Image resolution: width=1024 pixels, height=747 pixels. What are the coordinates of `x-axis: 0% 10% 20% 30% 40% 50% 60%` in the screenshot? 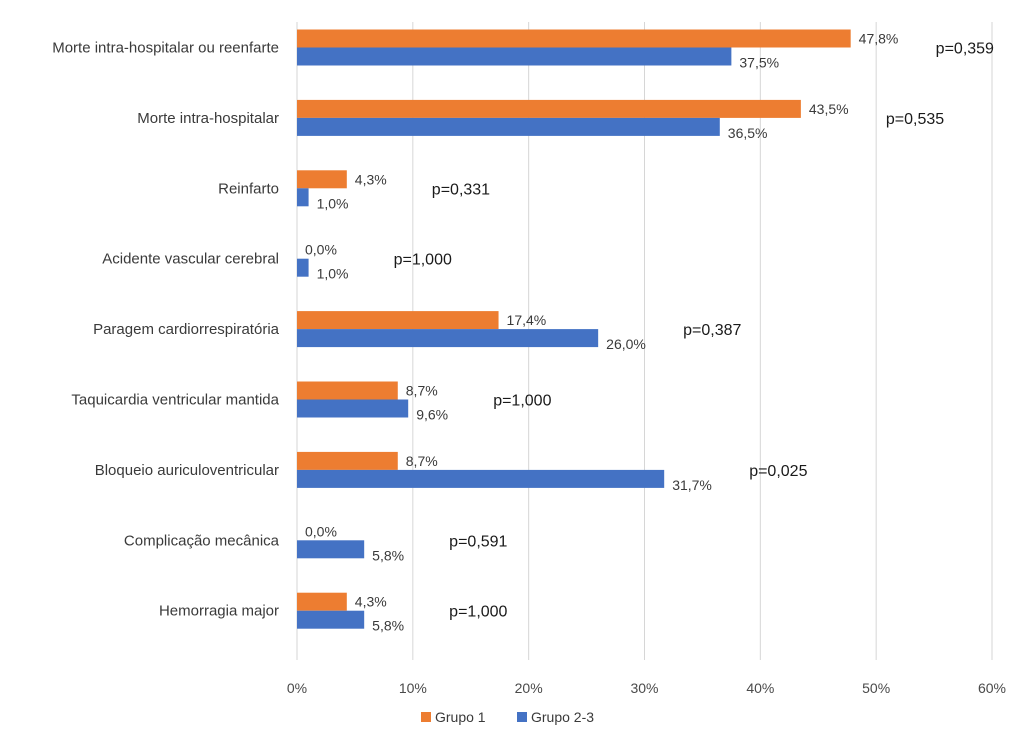 It's located at (646, 688).